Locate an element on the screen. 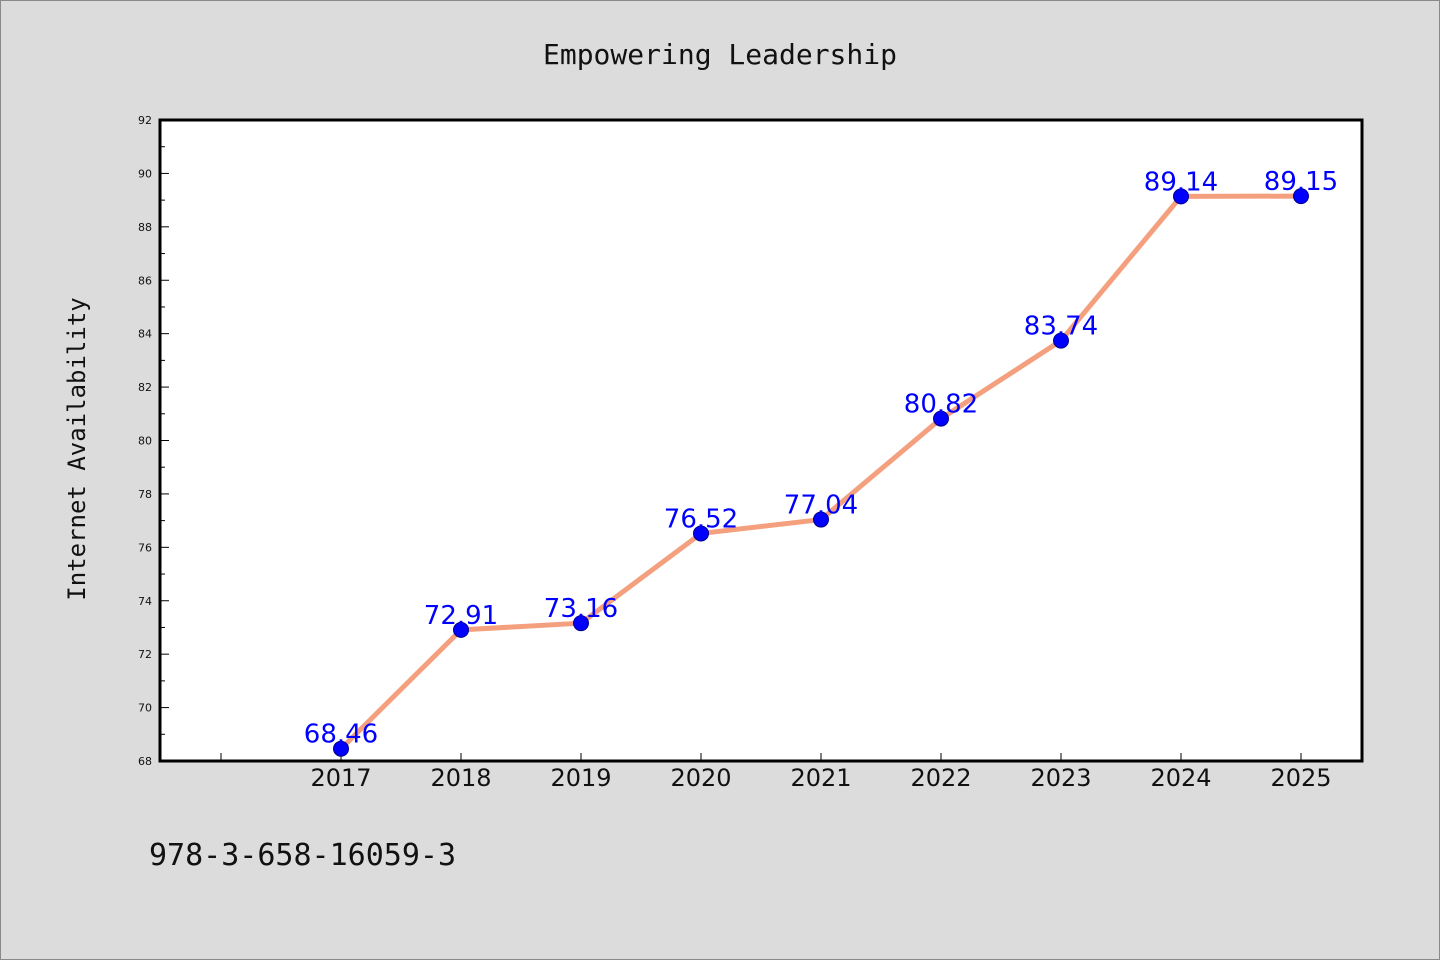 Image resolution: width=1440 pixels, height=960 pixels. x-tick-label: 2023 is located at coordinates (1060, 778).